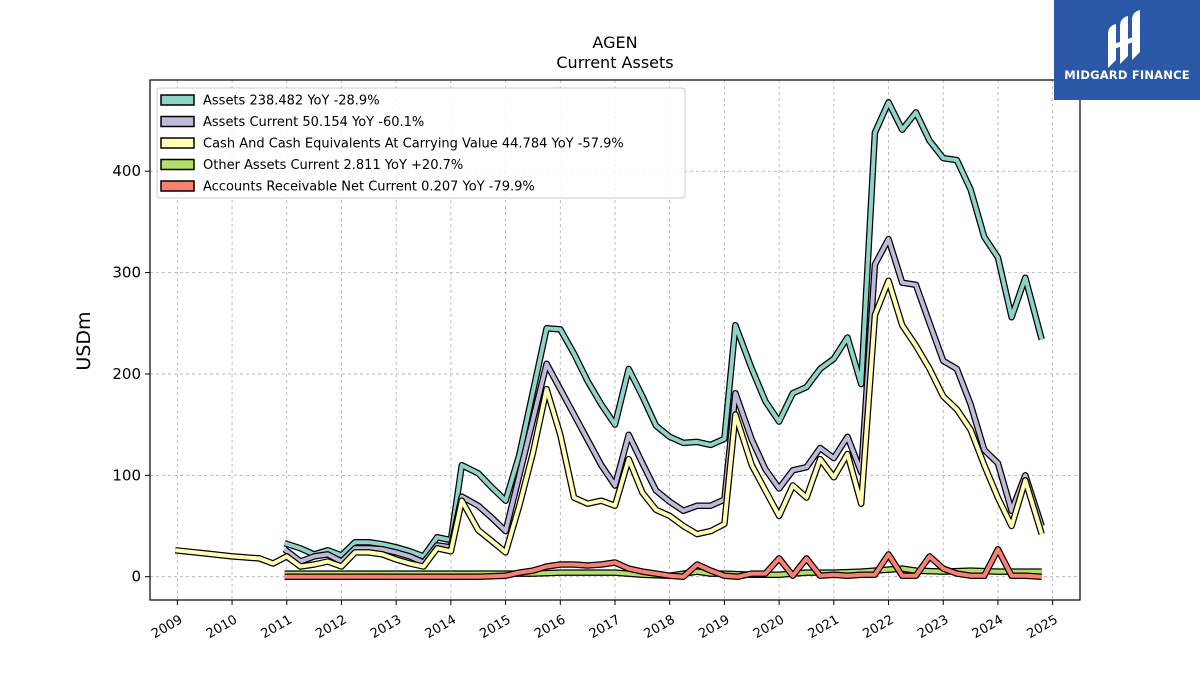 The image size is (1200, 675). I want to click on y-axis-label: USDm, so click(84, 340).